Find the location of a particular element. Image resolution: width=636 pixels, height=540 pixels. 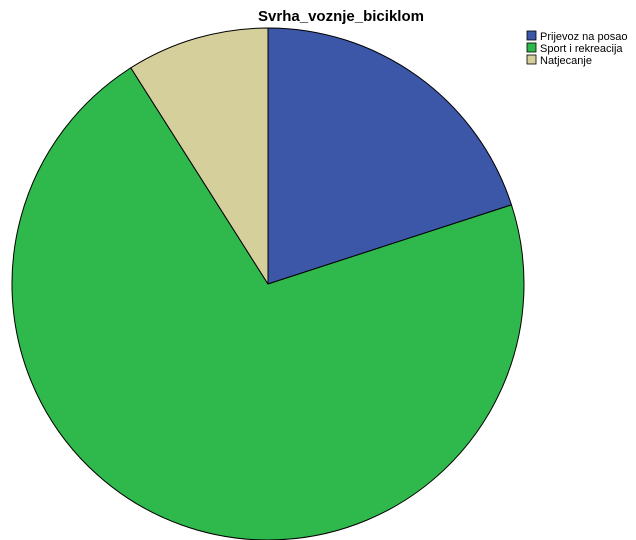

legend-label: Prijevoz na posao is located at coordinates (583, 37).